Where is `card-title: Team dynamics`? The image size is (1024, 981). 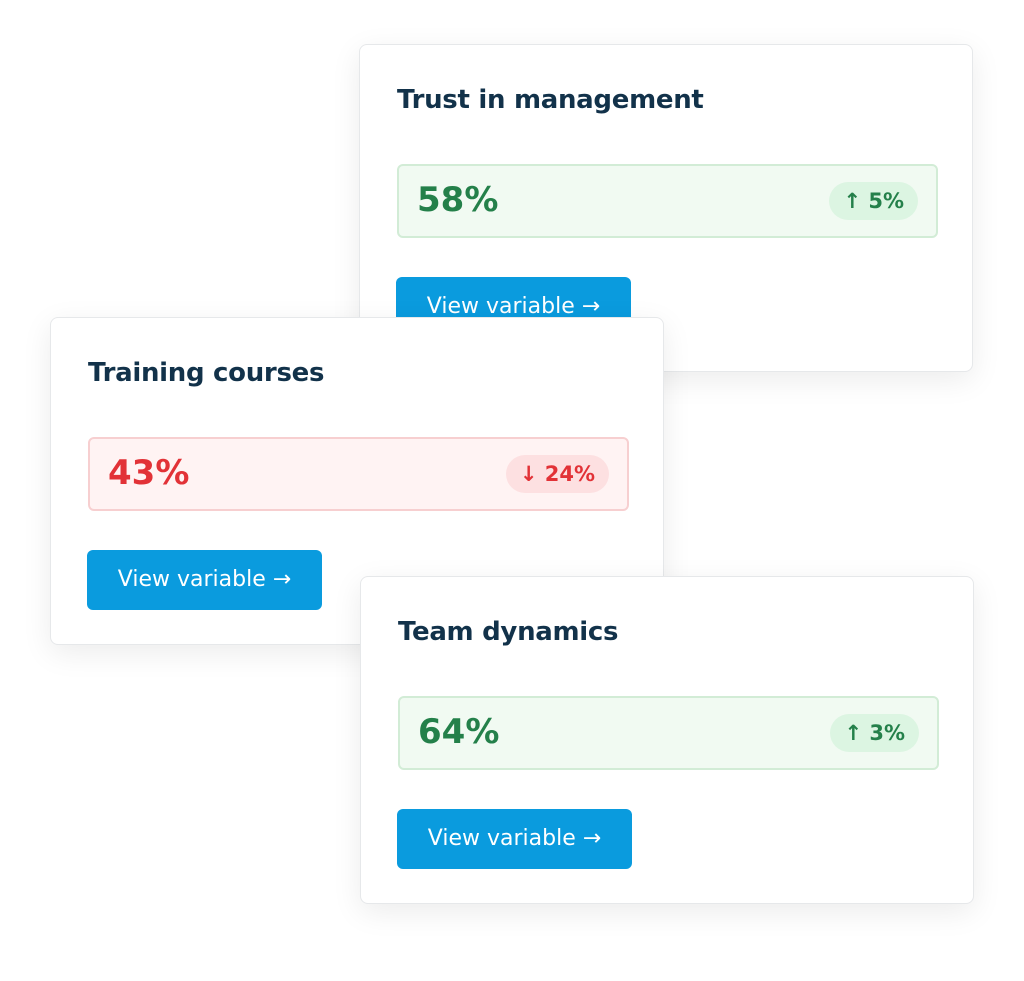 card-title: Team dynamics is located at coordinates (508, 632).